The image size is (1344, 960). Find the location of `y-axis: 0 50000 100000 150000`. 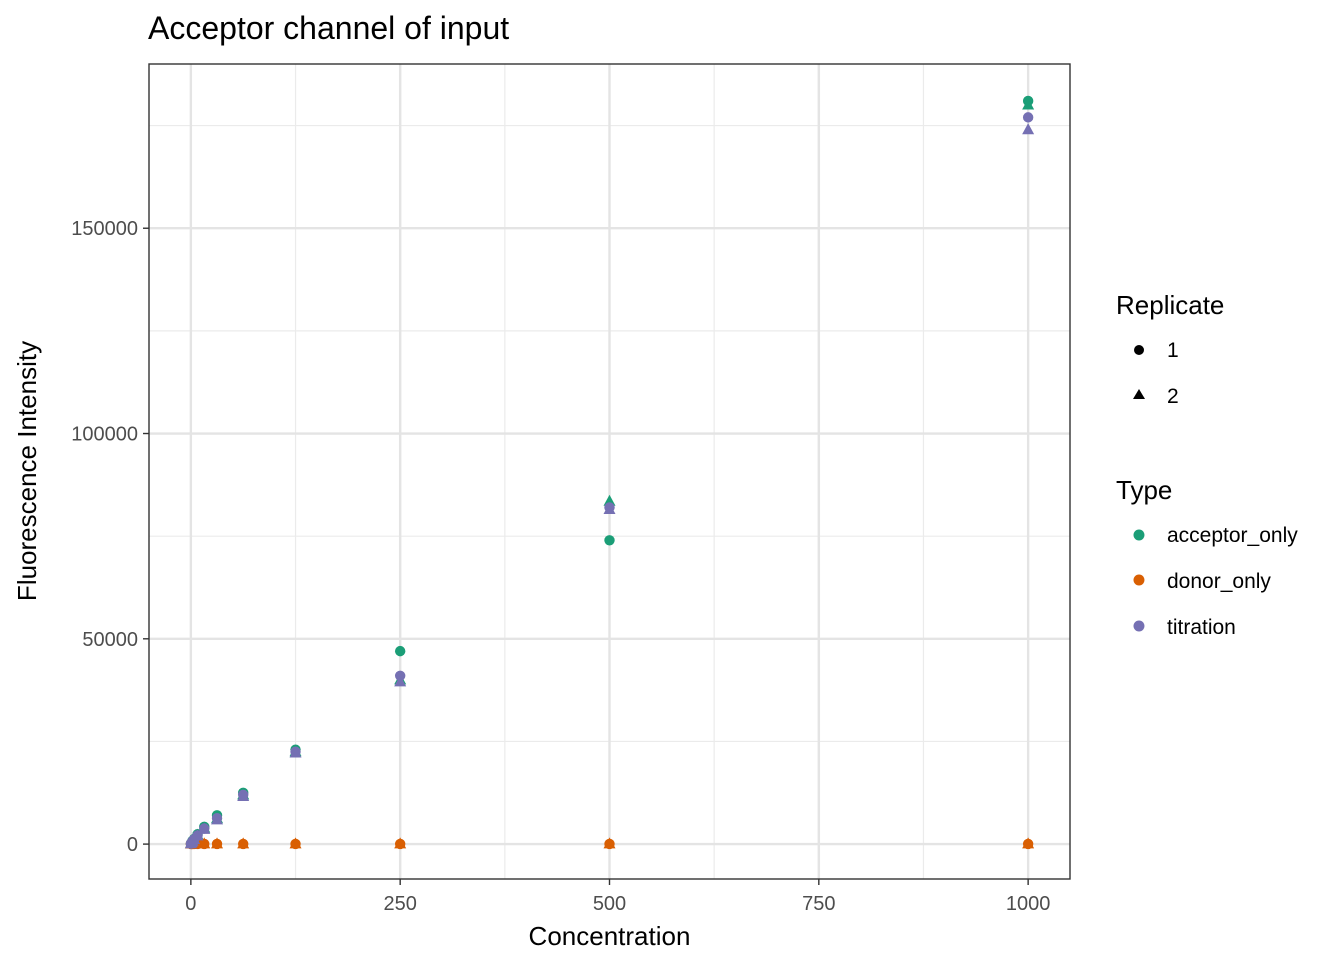

y-axis: 0 50000 100000 150000 is located at coordinates (110, 537).